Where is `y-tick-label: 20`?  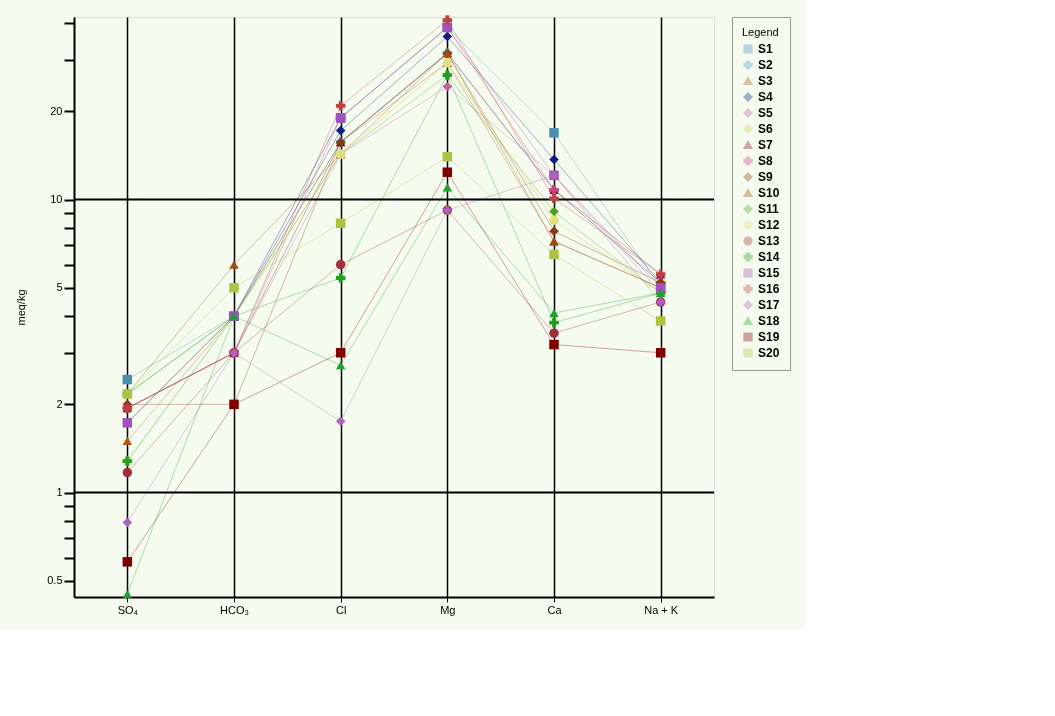 y-tick-label: 20 is located at coordinates (56, 110).